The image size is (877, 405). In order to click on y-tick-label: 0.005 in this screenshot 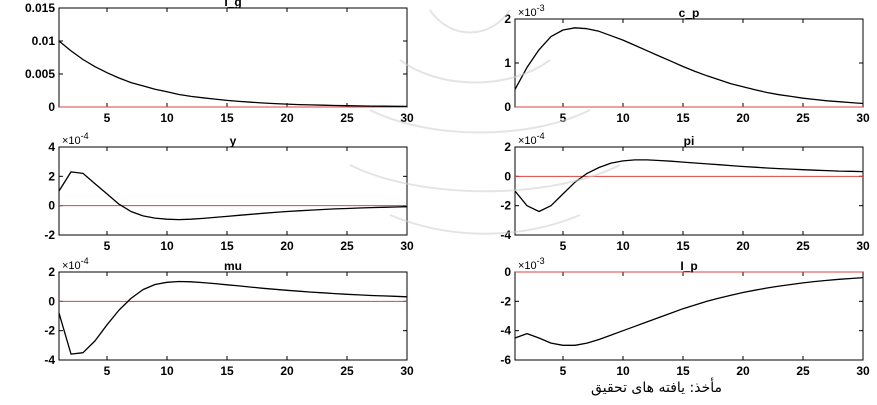, I will do `click(40, 74)`.